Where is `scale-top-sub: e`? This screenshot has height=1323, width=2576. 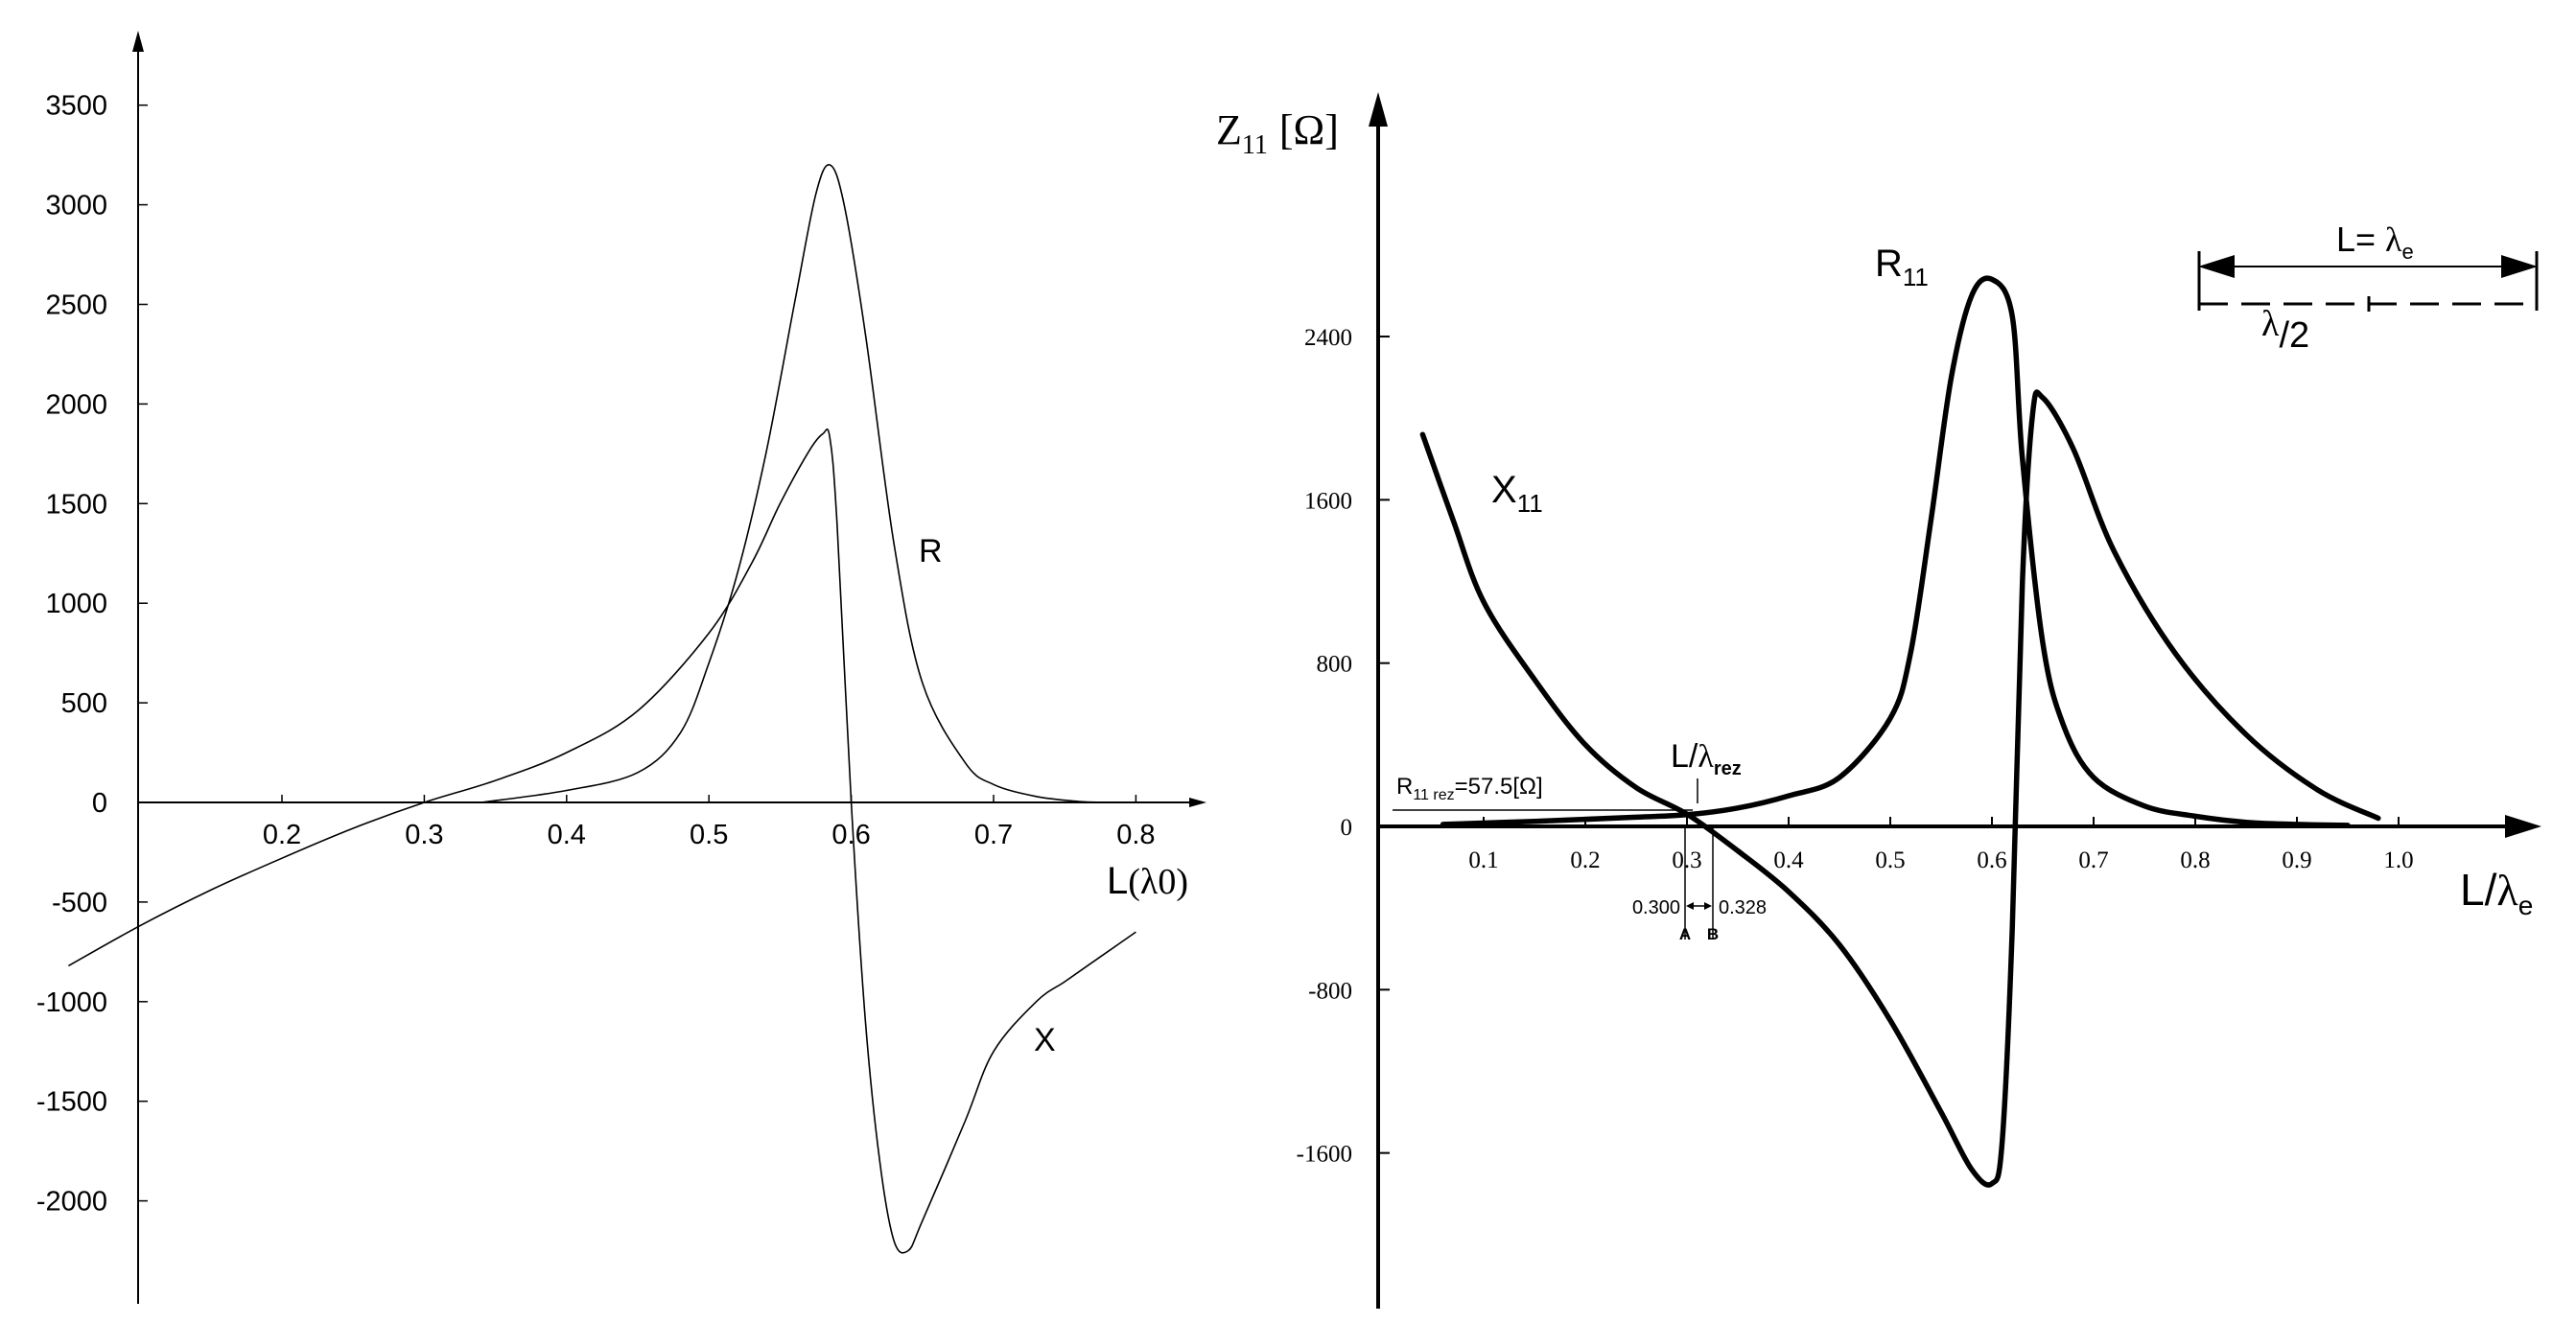
scale-top-sub: e is located at coordinates (2408, 252).